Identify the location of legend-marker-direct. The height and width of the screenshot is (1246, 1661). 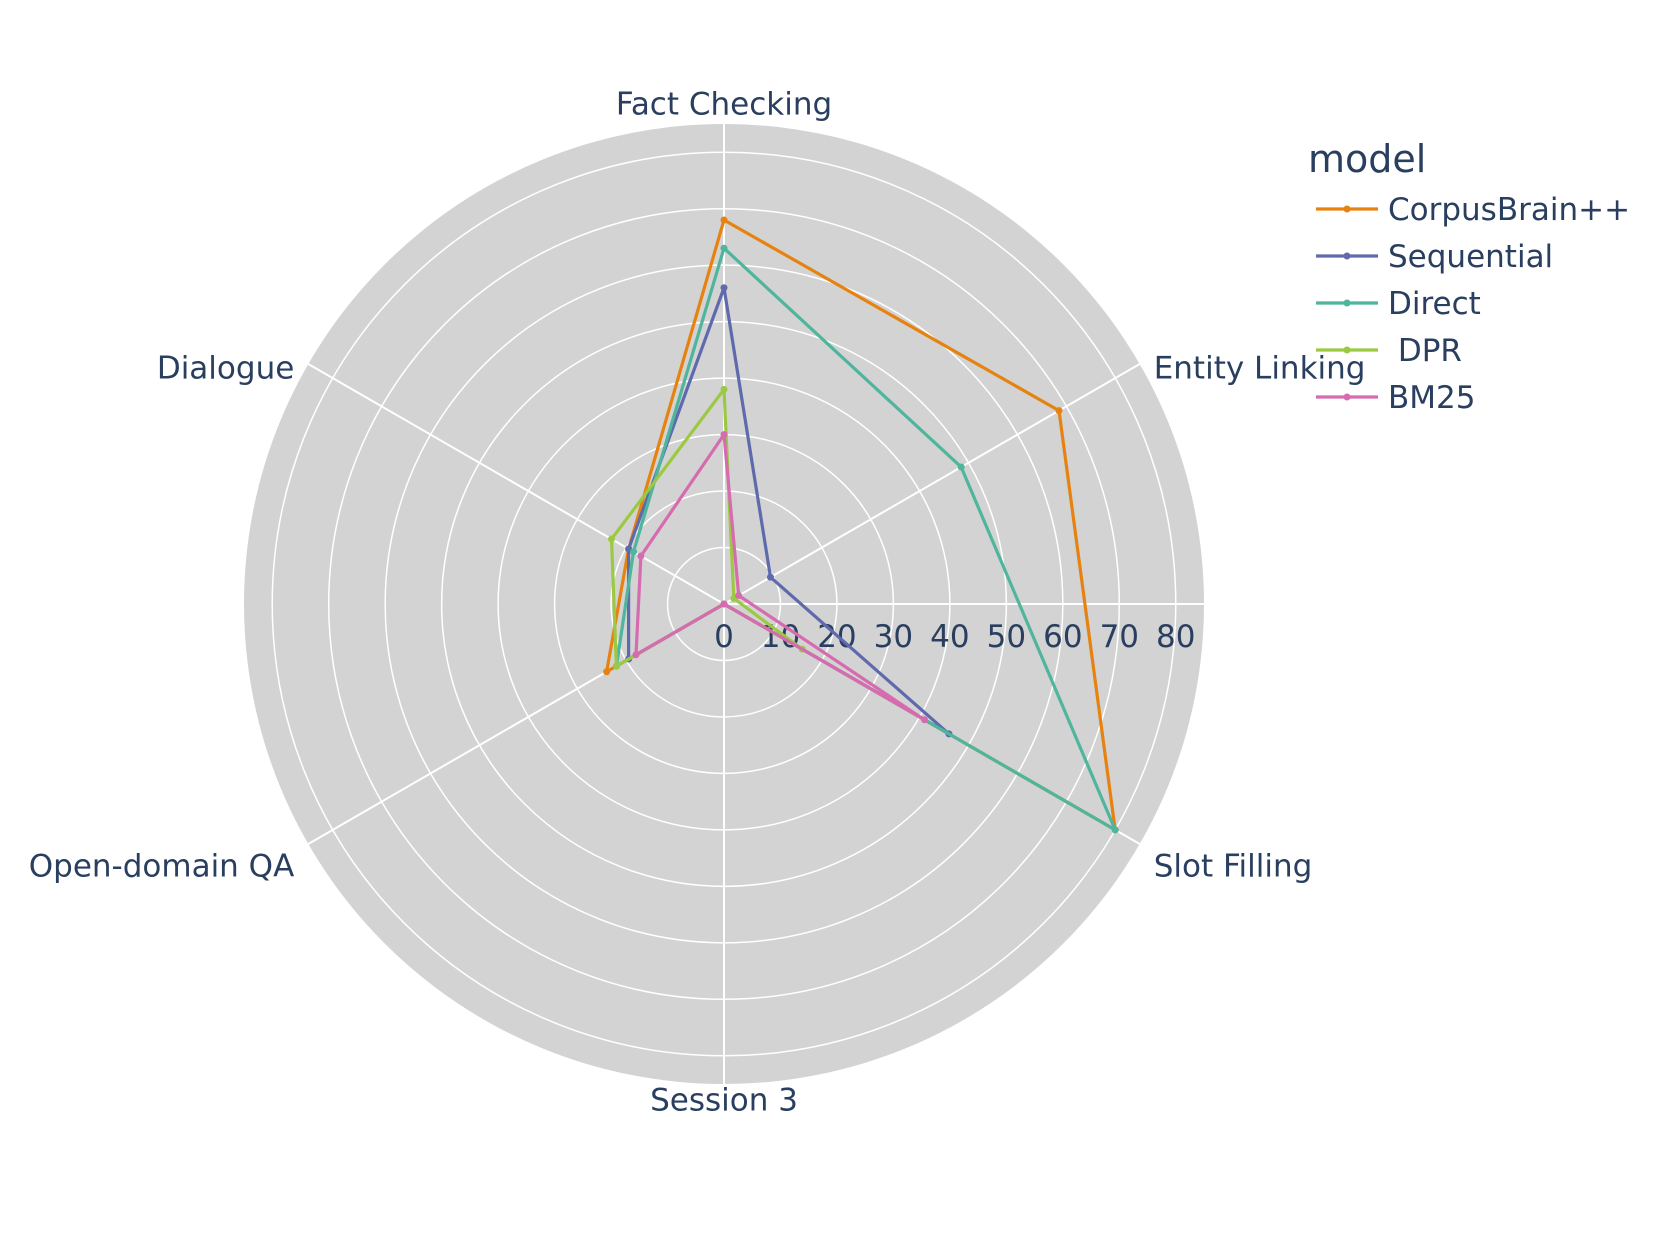
(1347, 303).